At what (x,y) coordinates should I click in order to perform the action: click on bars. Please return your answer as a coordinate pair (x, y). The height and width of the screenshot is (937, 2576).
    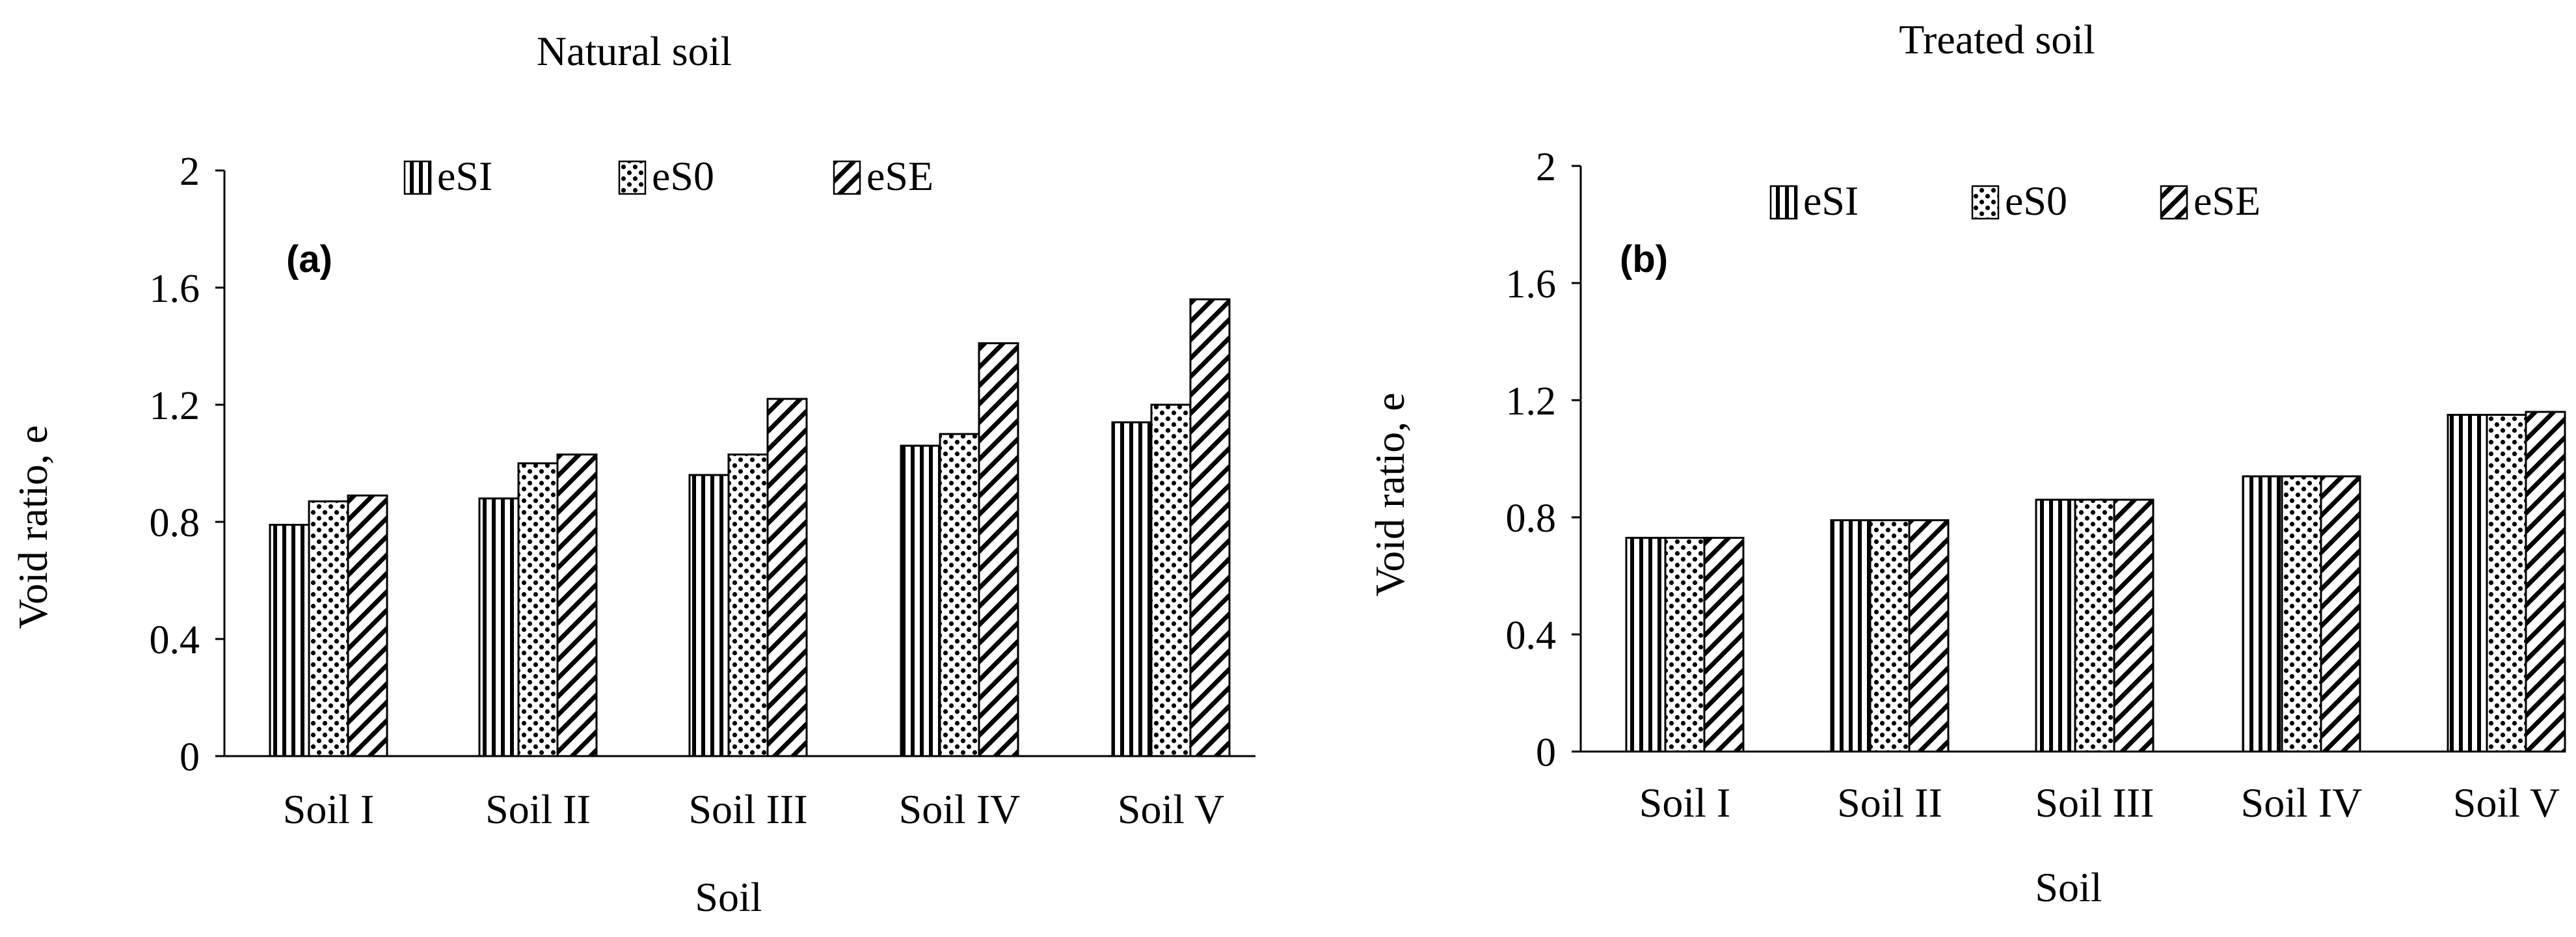
    Looking at the image, I should click on (2095, 582).